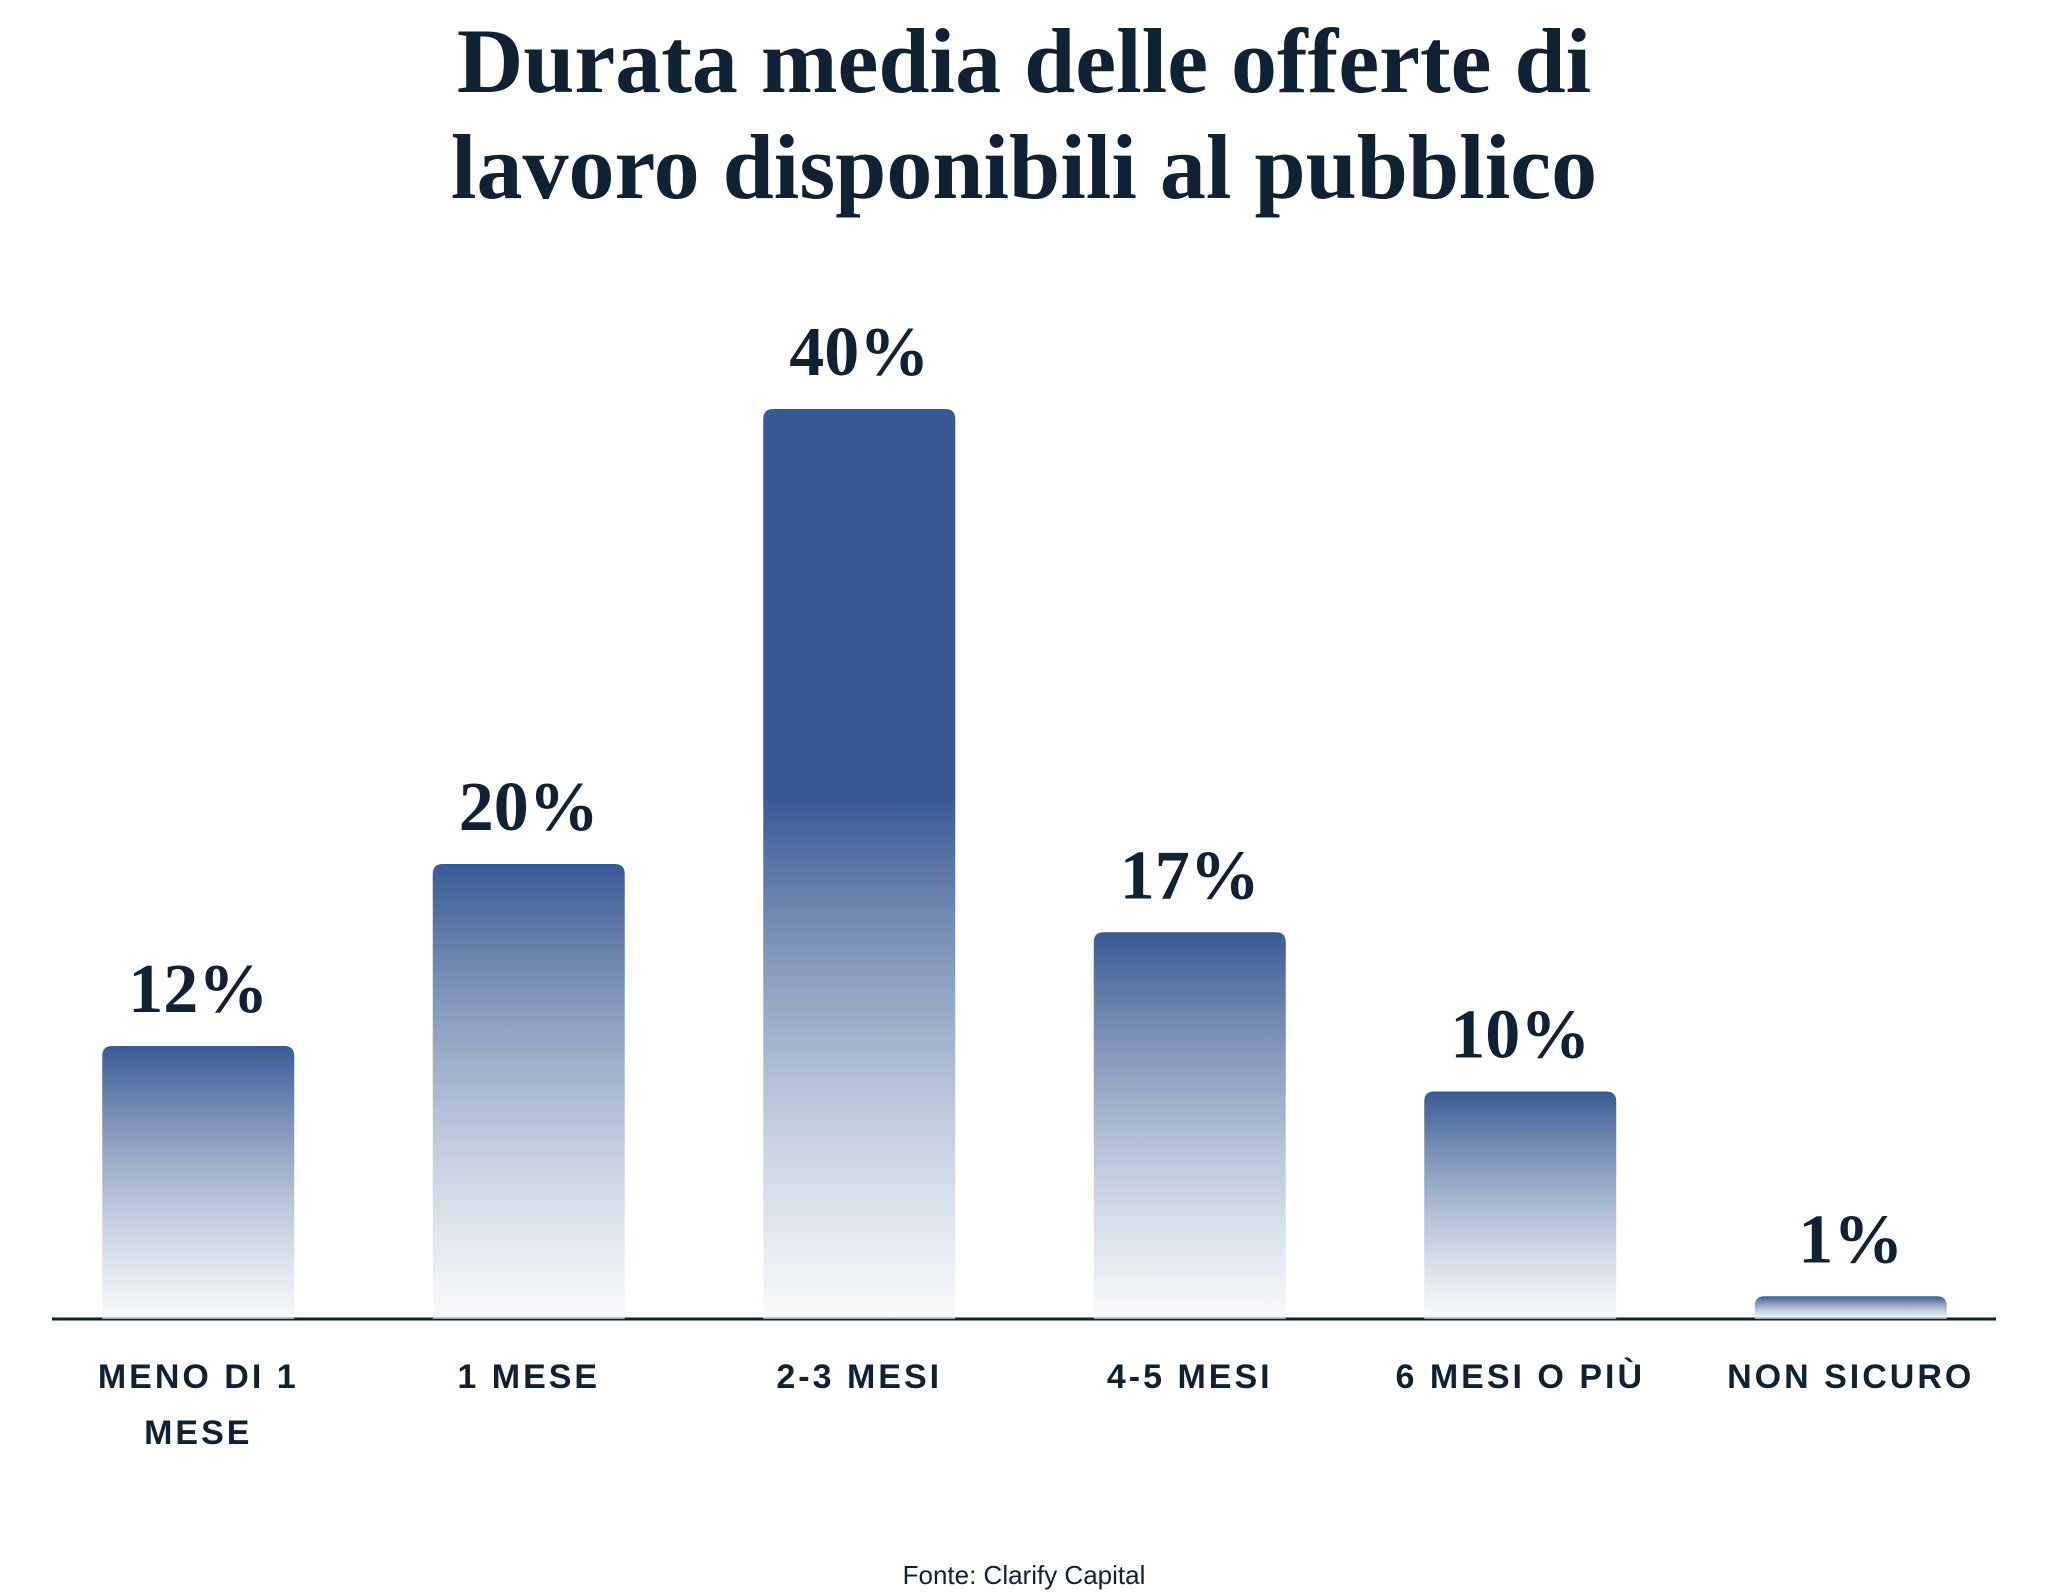 This screenshot has width=2048, height=1596. What do you see at coordinates (1189, 1377) in the screenshot?
I see `x-tick-label: 4-5 MESI` at bounding box center [1189, 1377].